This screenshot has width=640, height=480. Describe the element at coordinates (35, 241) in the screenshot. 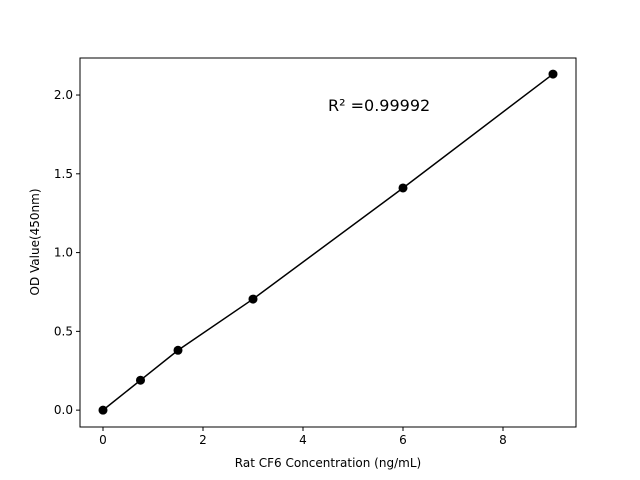

I see `y-axis-label: OD Value(450nm)` at that location.